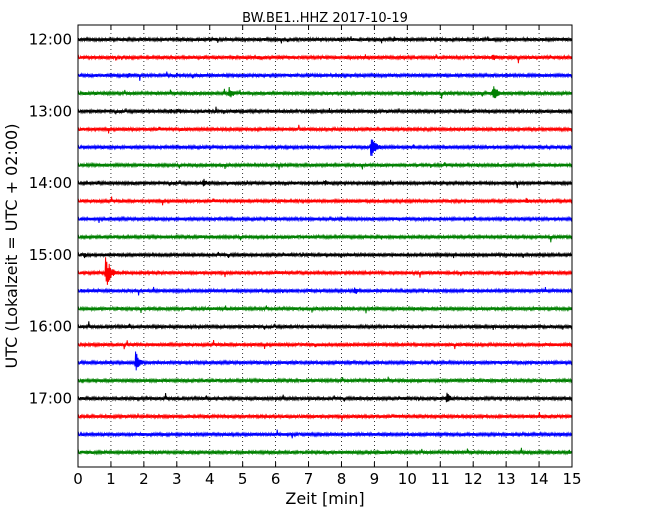  Describe the element at coordinates (177, 479) in the screenshot. I see `x-tick-label: 3` at that location.